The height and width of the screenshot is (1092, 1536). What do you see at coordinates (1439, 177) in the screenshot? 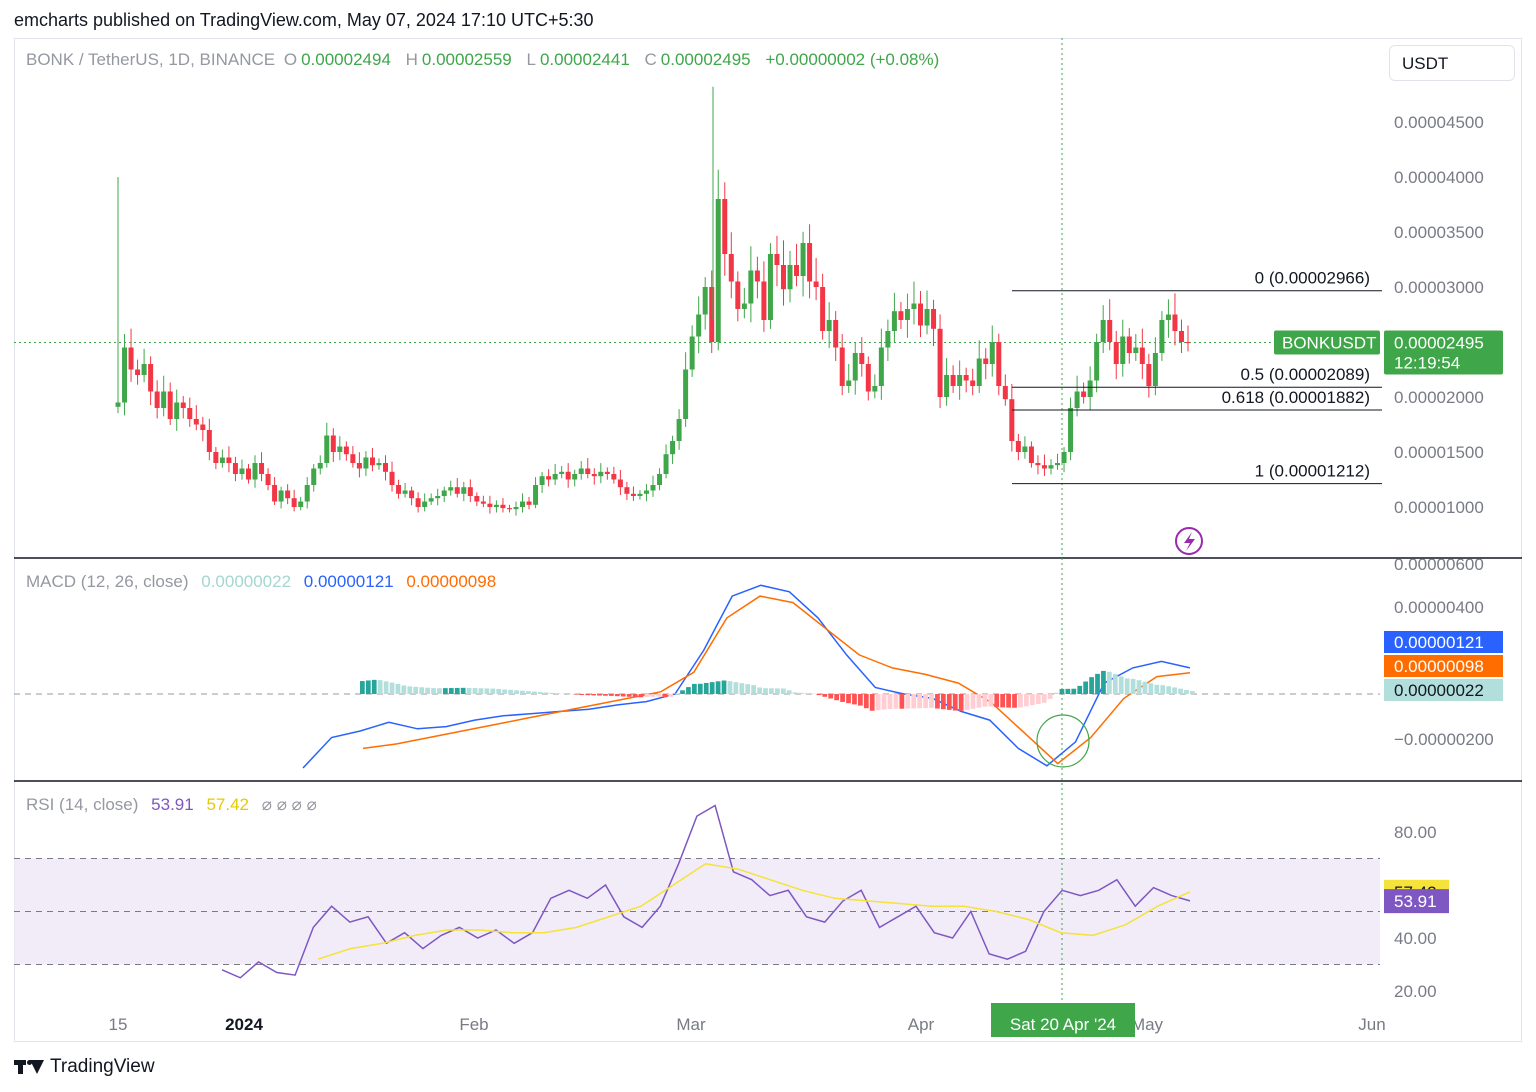
I see `price-axis-tick: 0.00004000` at bounding box center [1439, 177].